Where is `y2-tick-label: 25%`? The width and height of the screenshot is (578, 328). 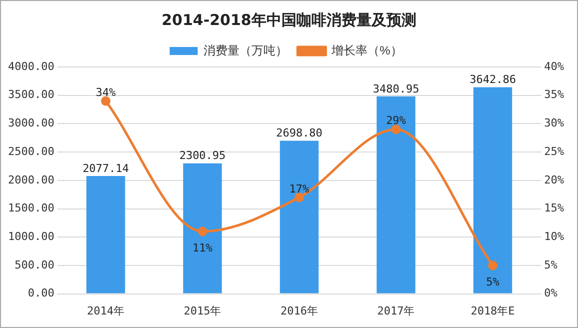 y2-tick-label: 25% is located at coordinates (554, 151).